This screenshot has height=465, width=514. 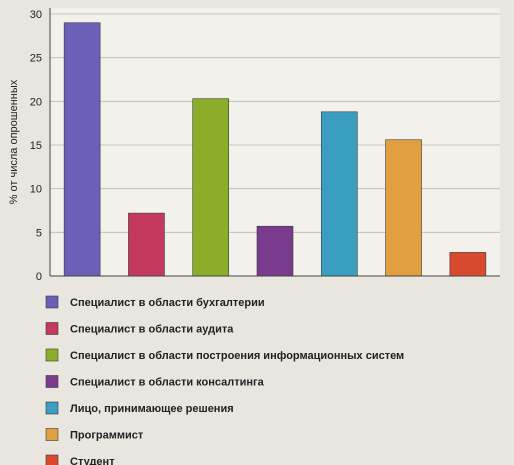 What do you see at coordinates (92, 460) in the screenshot?
I see `legend-label: Студент` at bounding box center [92, 460].